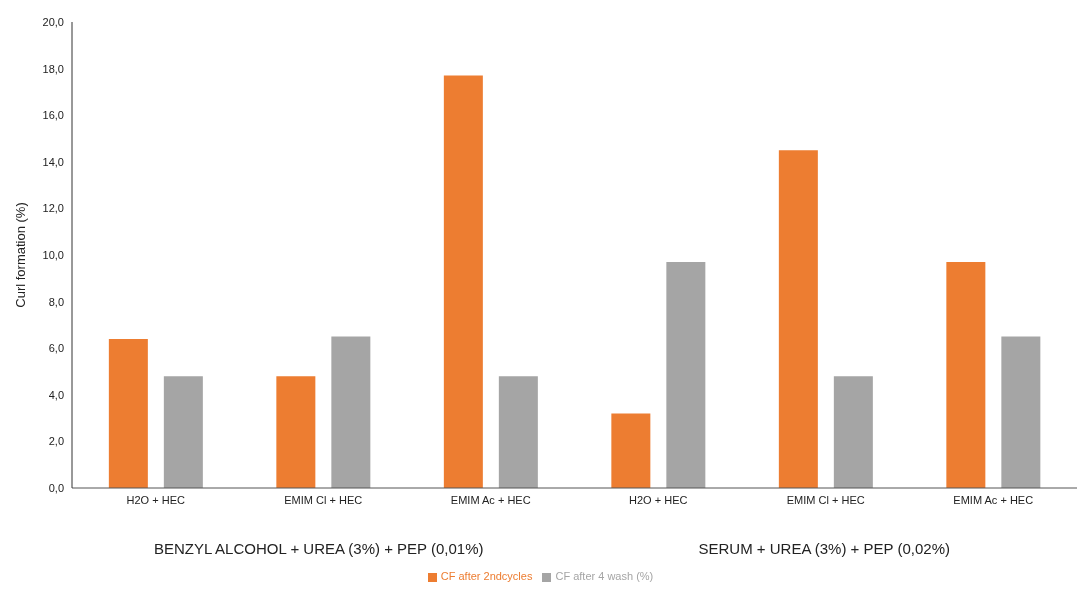 Image resolution: width=1091 pixels, height=603 pixels. What do you see at coordinates (53, 161) in the screenshot?
I see `y-tick-label: 14,0` at bounding box center [53, 161].